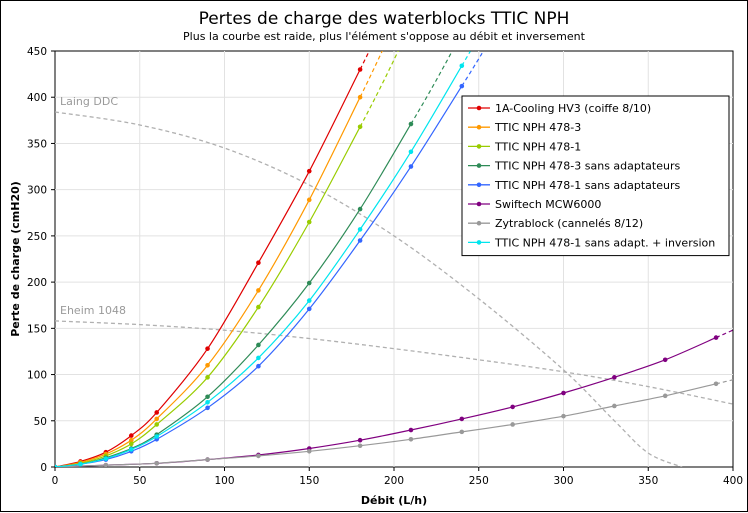 This screenshot has width=748, height=513. Describe the element at coordinates (37, 237) in the screenshot. I see `y-tick-label: 250` at that location.